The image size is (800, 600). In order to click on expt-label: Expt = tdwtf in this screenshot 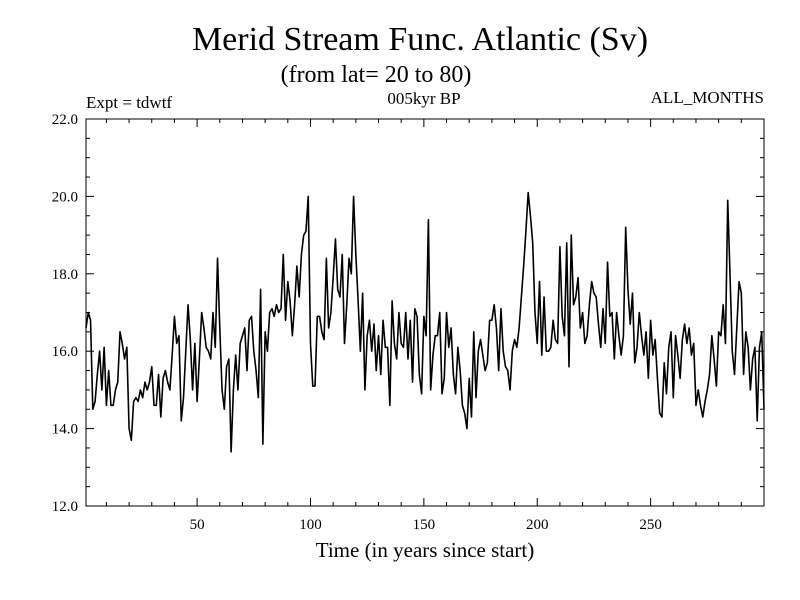, I will do `click(129, 102)`.